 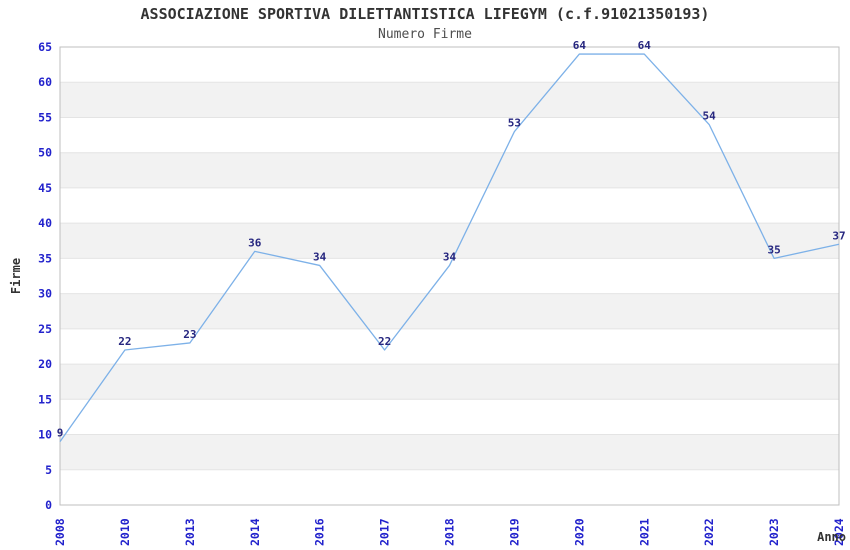 I want to click on x-tick-label: 2010, so click(x=125, y=532).